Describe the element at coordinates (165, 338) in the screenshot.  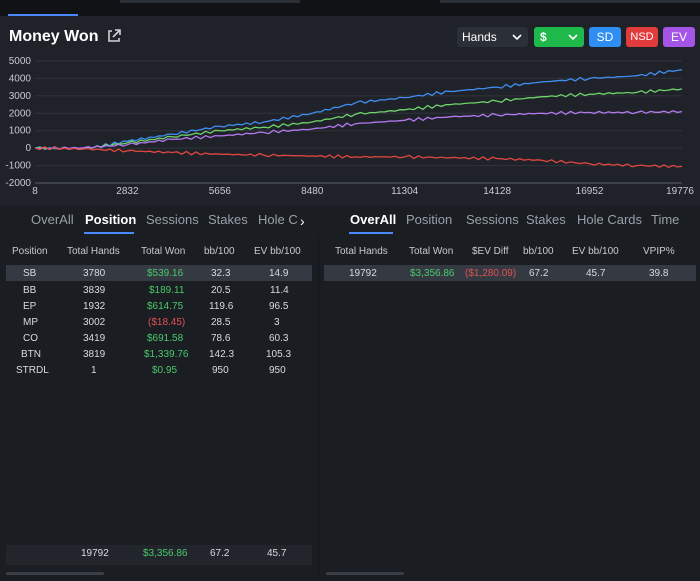
I see `cell-won: $691.58` at that location.